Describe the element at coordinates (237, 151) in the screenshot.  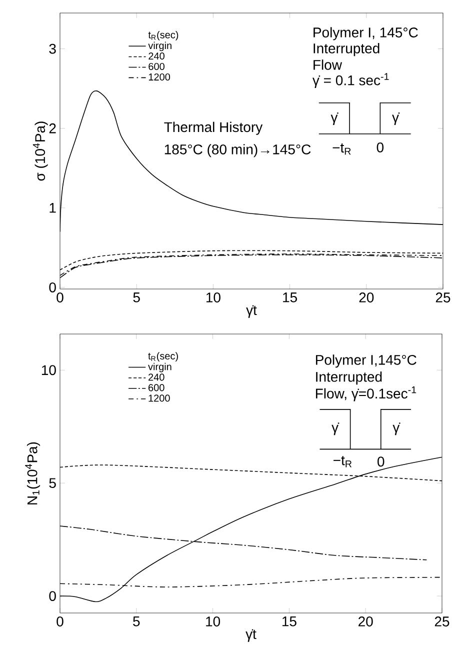
I see `annotation: 185°C (80 min)→145°C` at that location.